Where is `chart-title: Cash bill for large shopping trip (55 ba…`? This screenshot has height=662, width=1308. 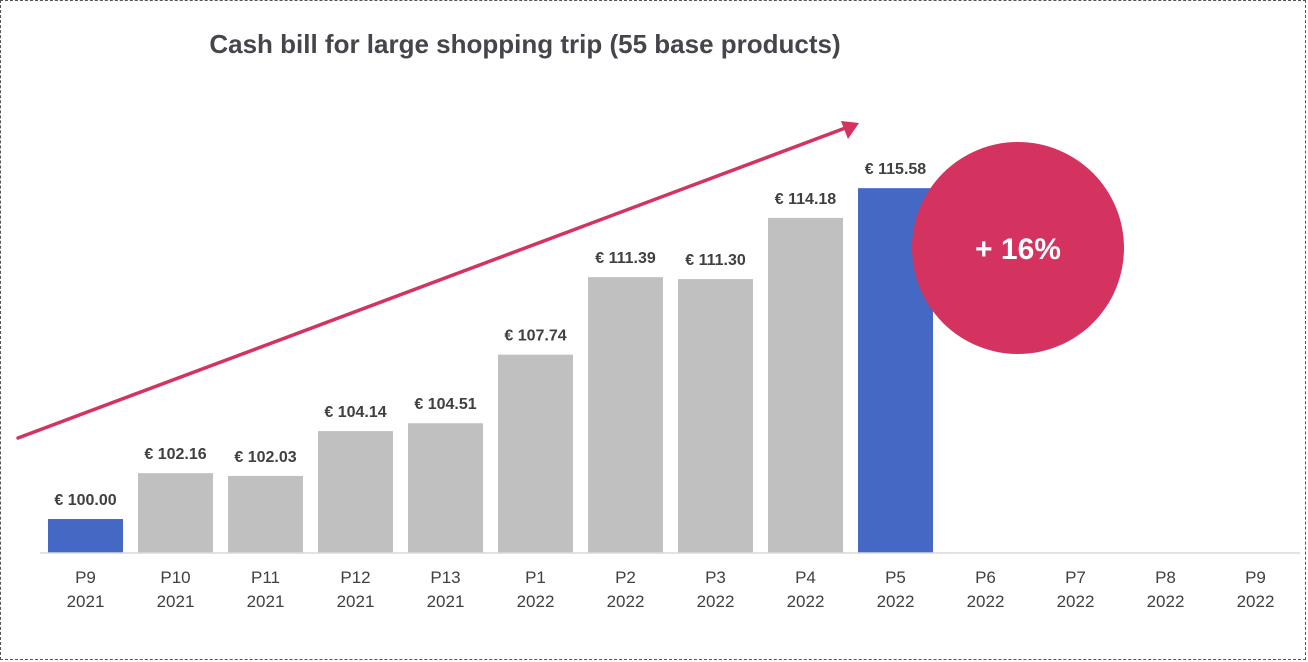
chart-title: Cash bill for large shopping trip (55 ba… is located at coordinates (524, 44).